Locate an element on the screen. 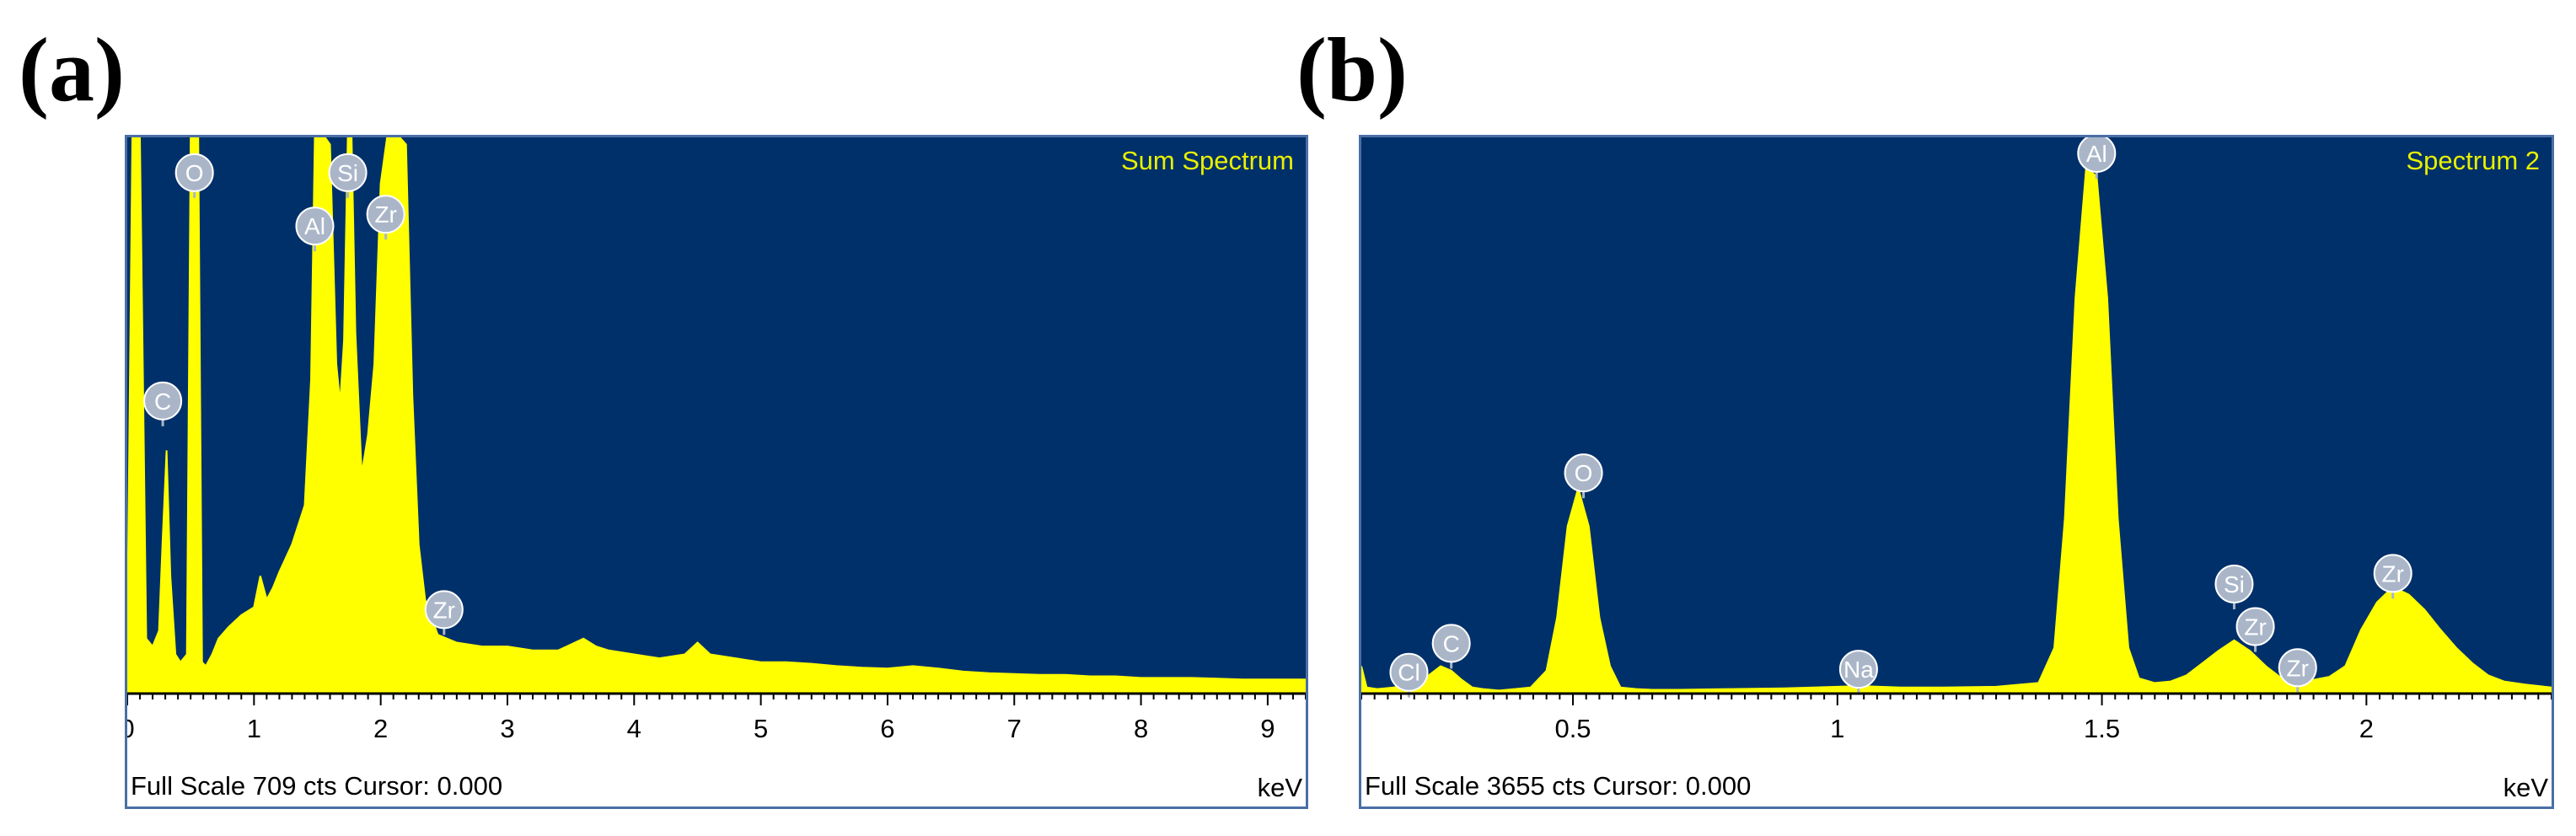 The image size is (2576, 836). spectrum-b-full-scale: Full Scale 3655 cts Cursor: 0.000 is located at coordinates (1558, 786).